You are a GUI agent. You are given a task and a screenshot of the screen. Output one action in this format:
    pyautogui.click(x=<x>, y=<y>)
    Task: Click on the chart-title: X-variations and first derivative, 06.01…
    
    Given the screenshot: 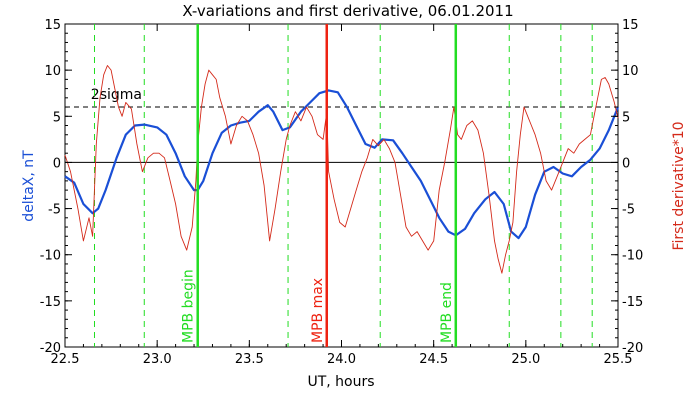 What is the action you would take?
    pyautogui.click(x=347, y=11)
    